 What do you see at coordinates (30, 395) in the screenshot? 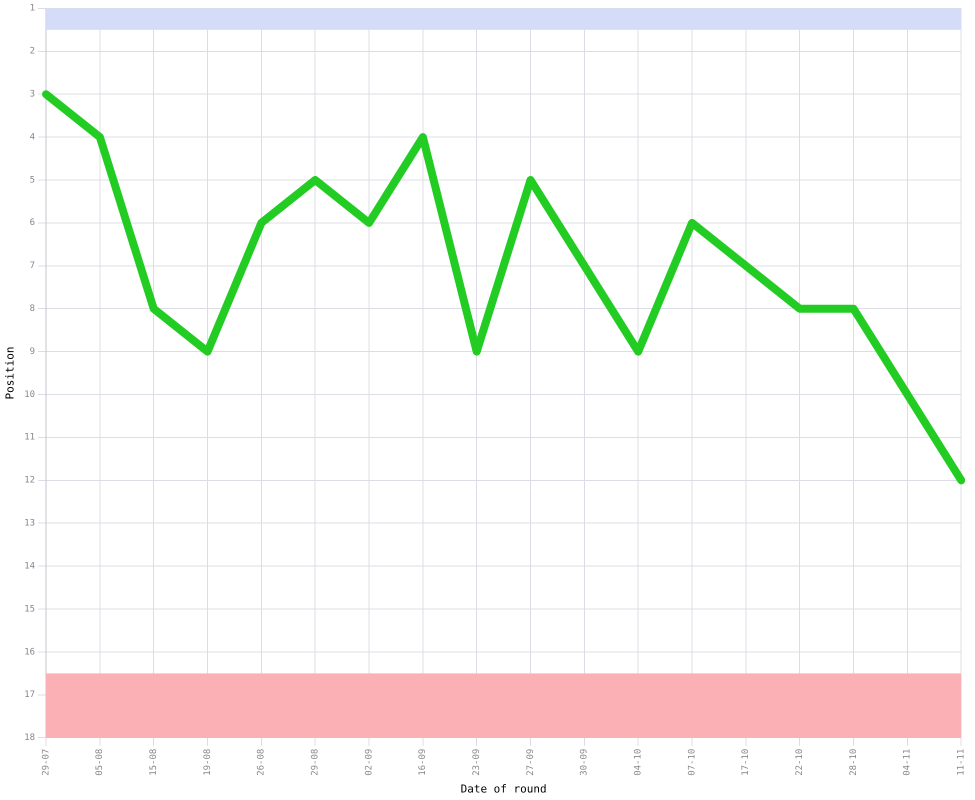
I see `y-tick-label: 10` at bounding box center [30, 395].